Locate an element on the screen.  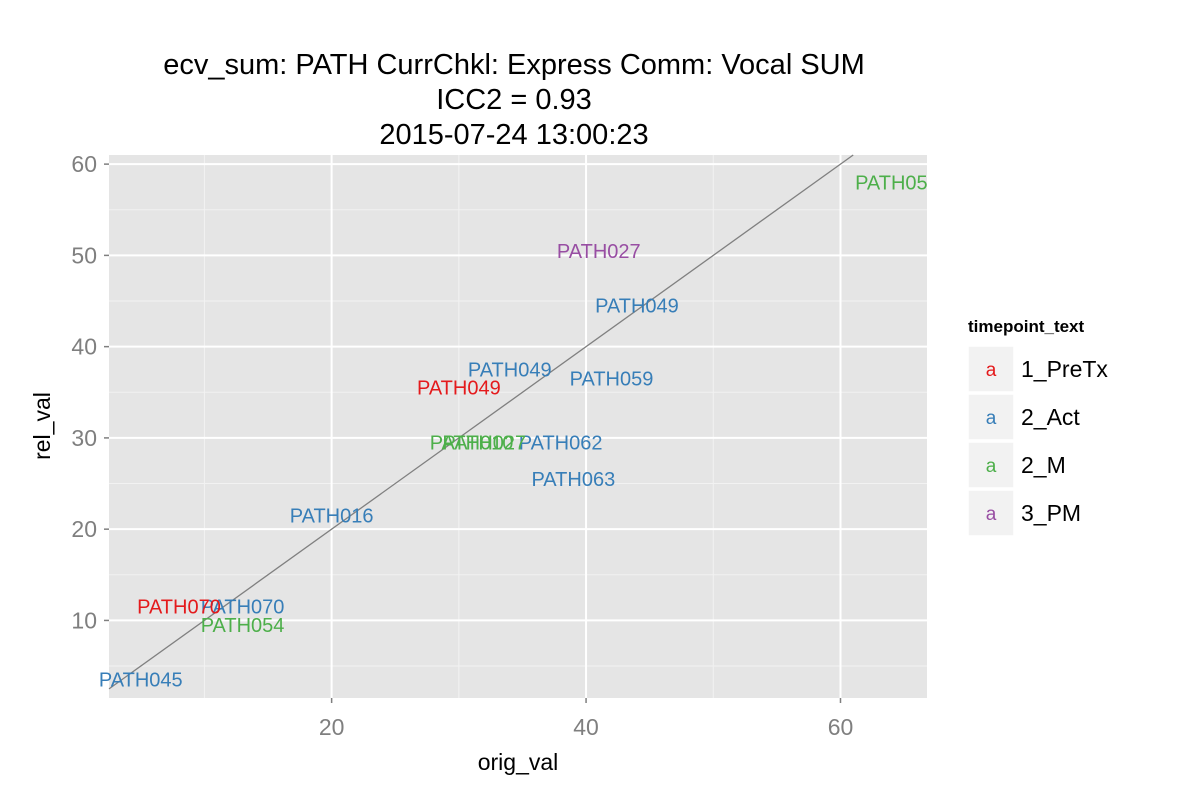
legend-label: 2_M is located at coordinates (1043, 465).